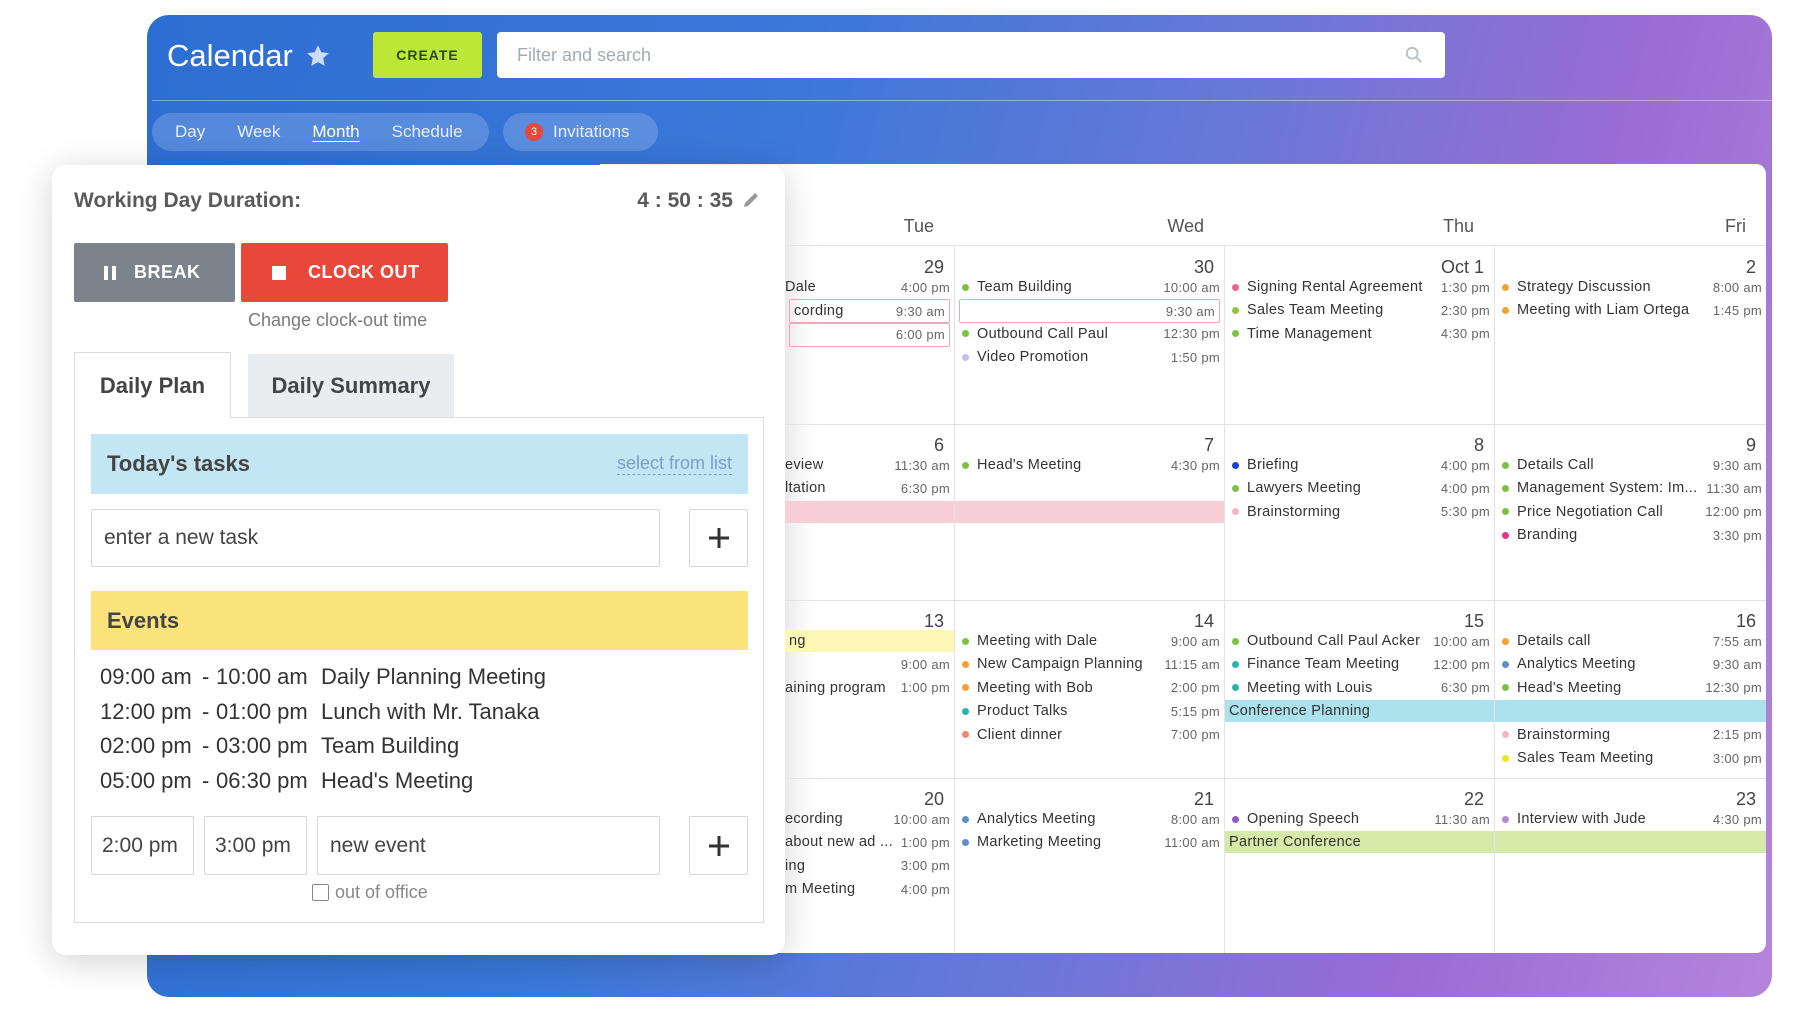 The height and width of the screenshot is (1019, 1800). What do you see at coordinates (867, 866) in the screenshot?
I see `calendar-event: ing 3:00 pm` at bounding box center [867, 866].